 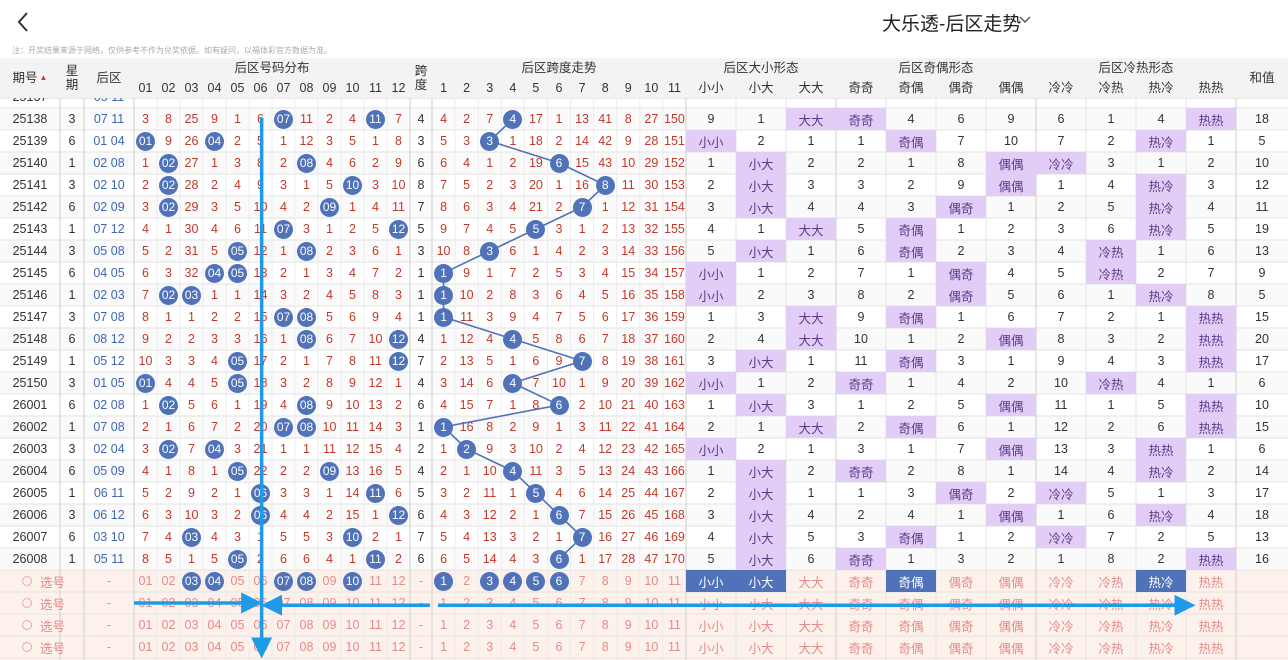 What do you see at coordinates (214, 581) in the screenshot?
I see `pick-number-selected: 04` at bounding box center [214, 581].